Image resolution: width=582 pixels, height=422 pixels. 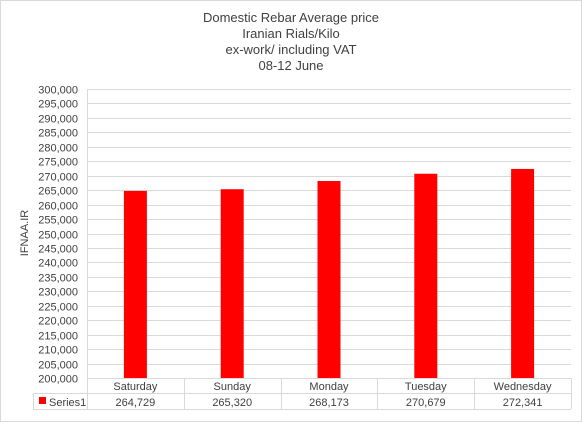 What do you see at coordinates (58, 322) in the screenshot?
I see `y-tick-label: 220,000` at bounding box center [58, 322].